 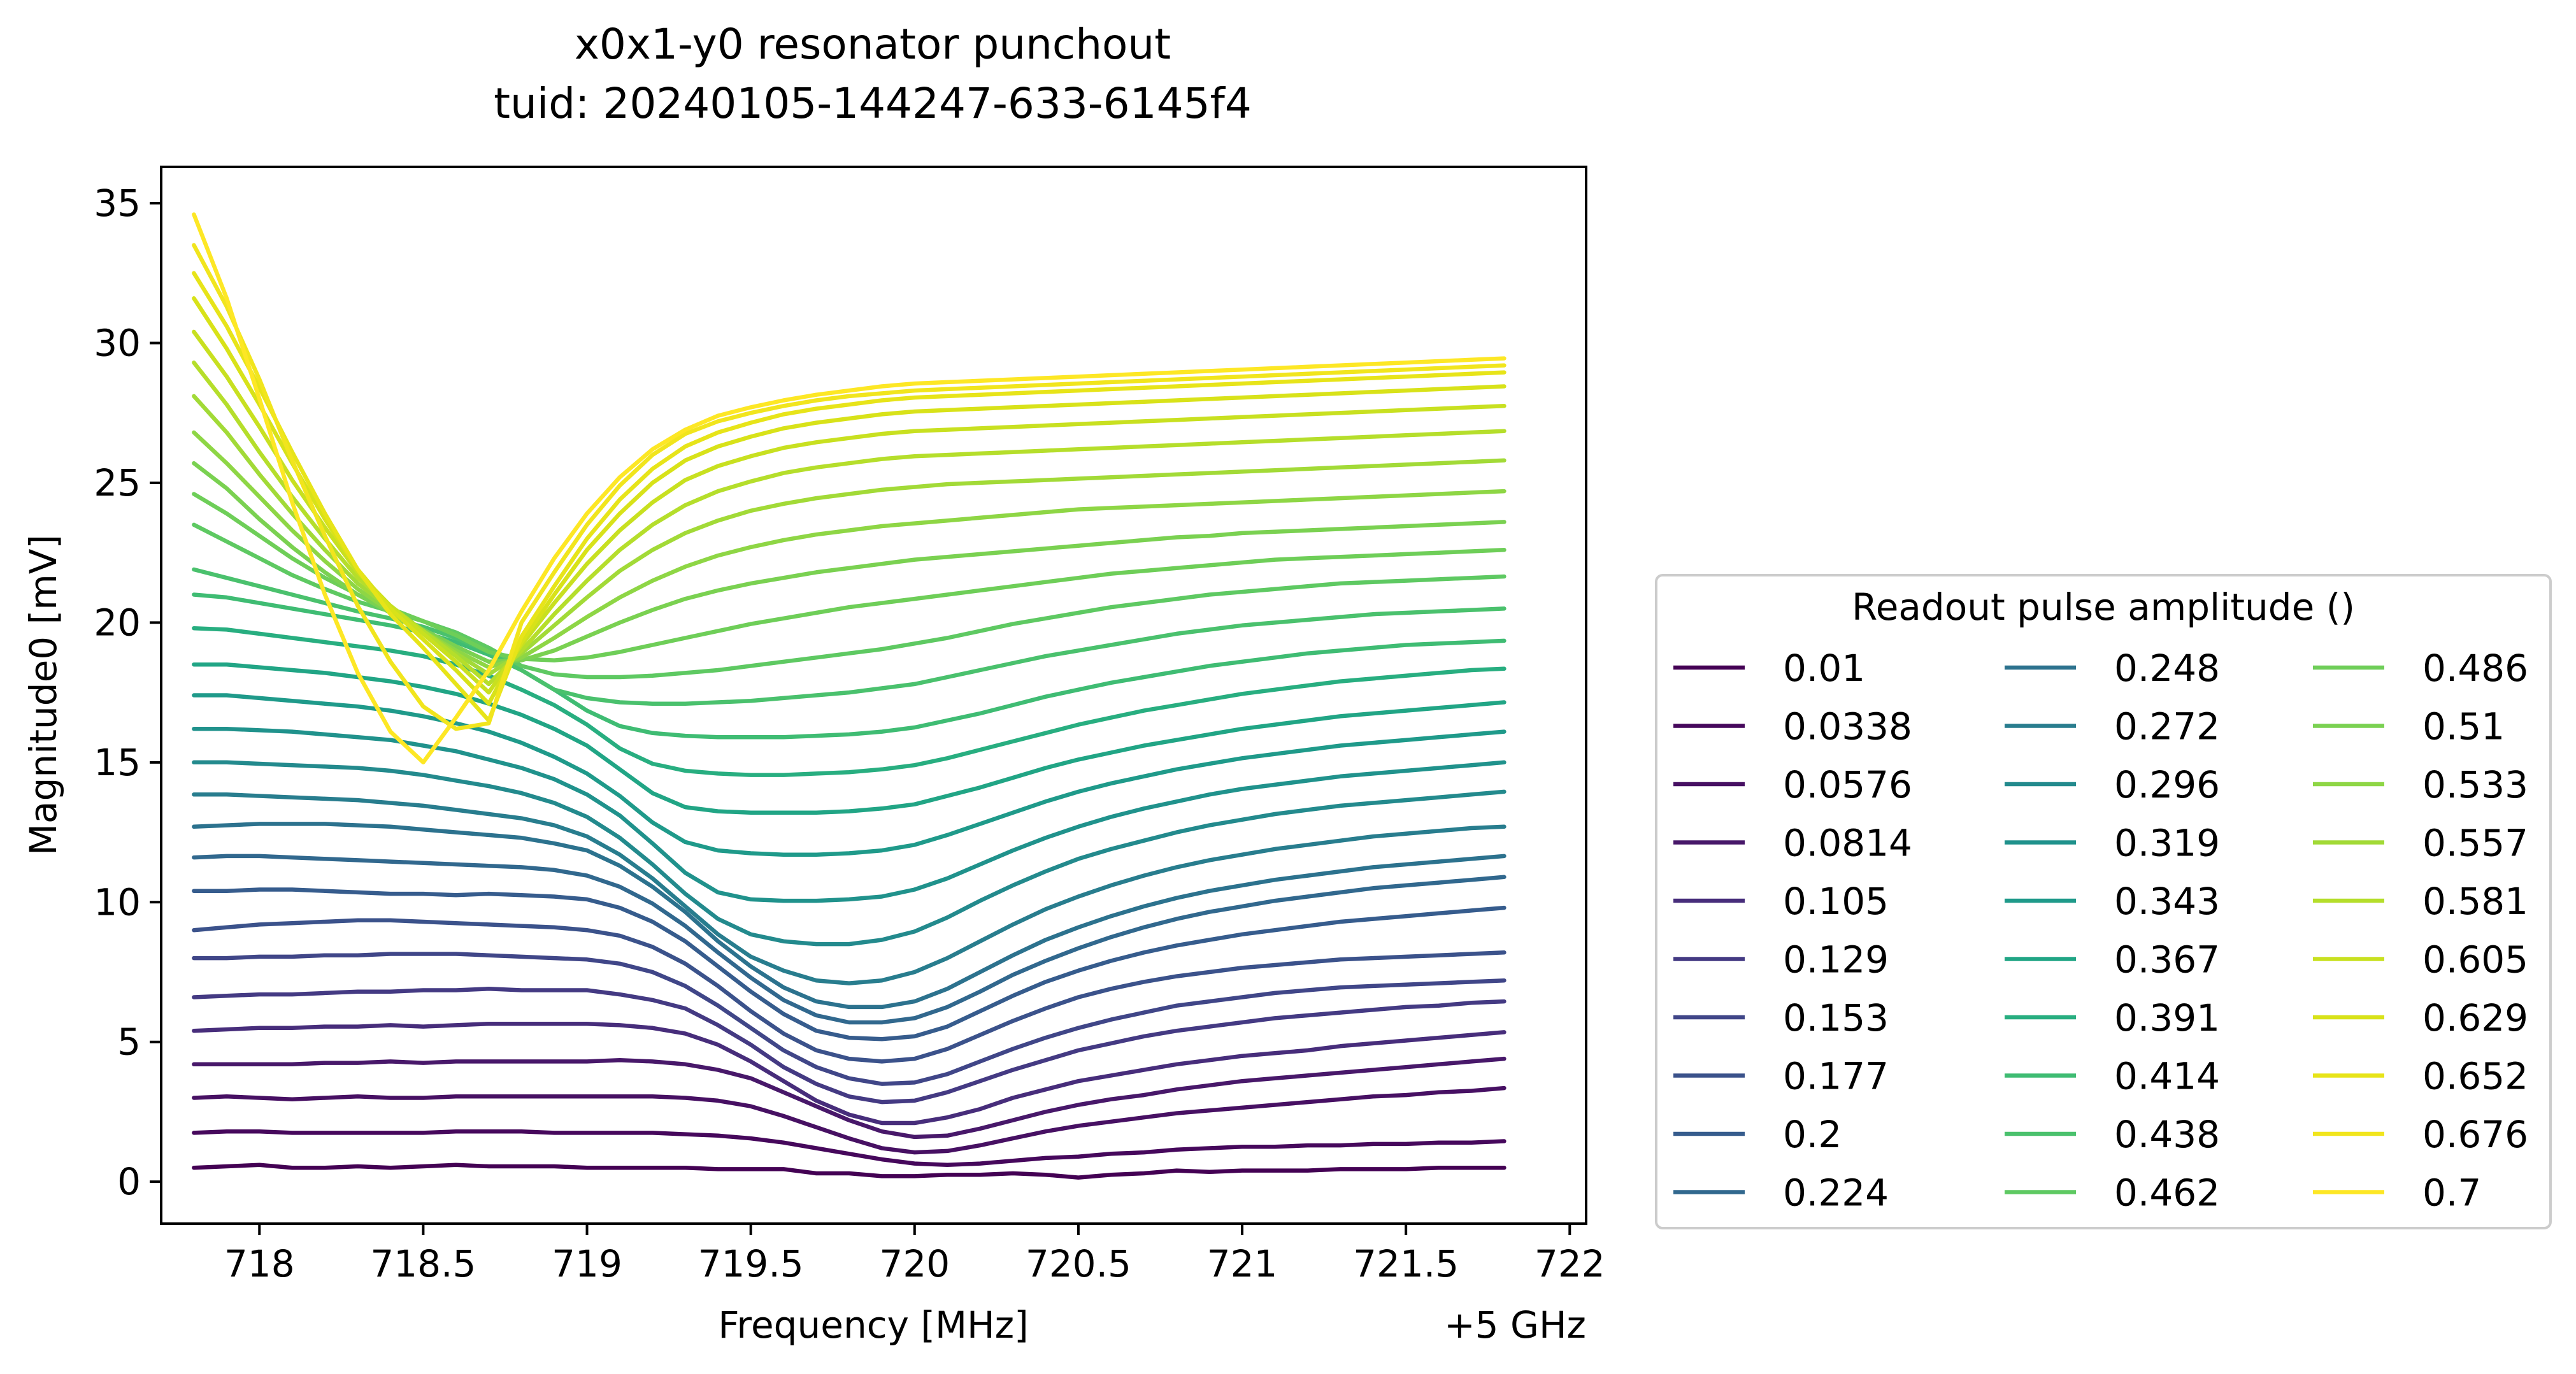 What do you see at coordinates (1847, 726) in the screenshot?
I see `legend-label: 0.0338` at bounding box center [1847, 726].